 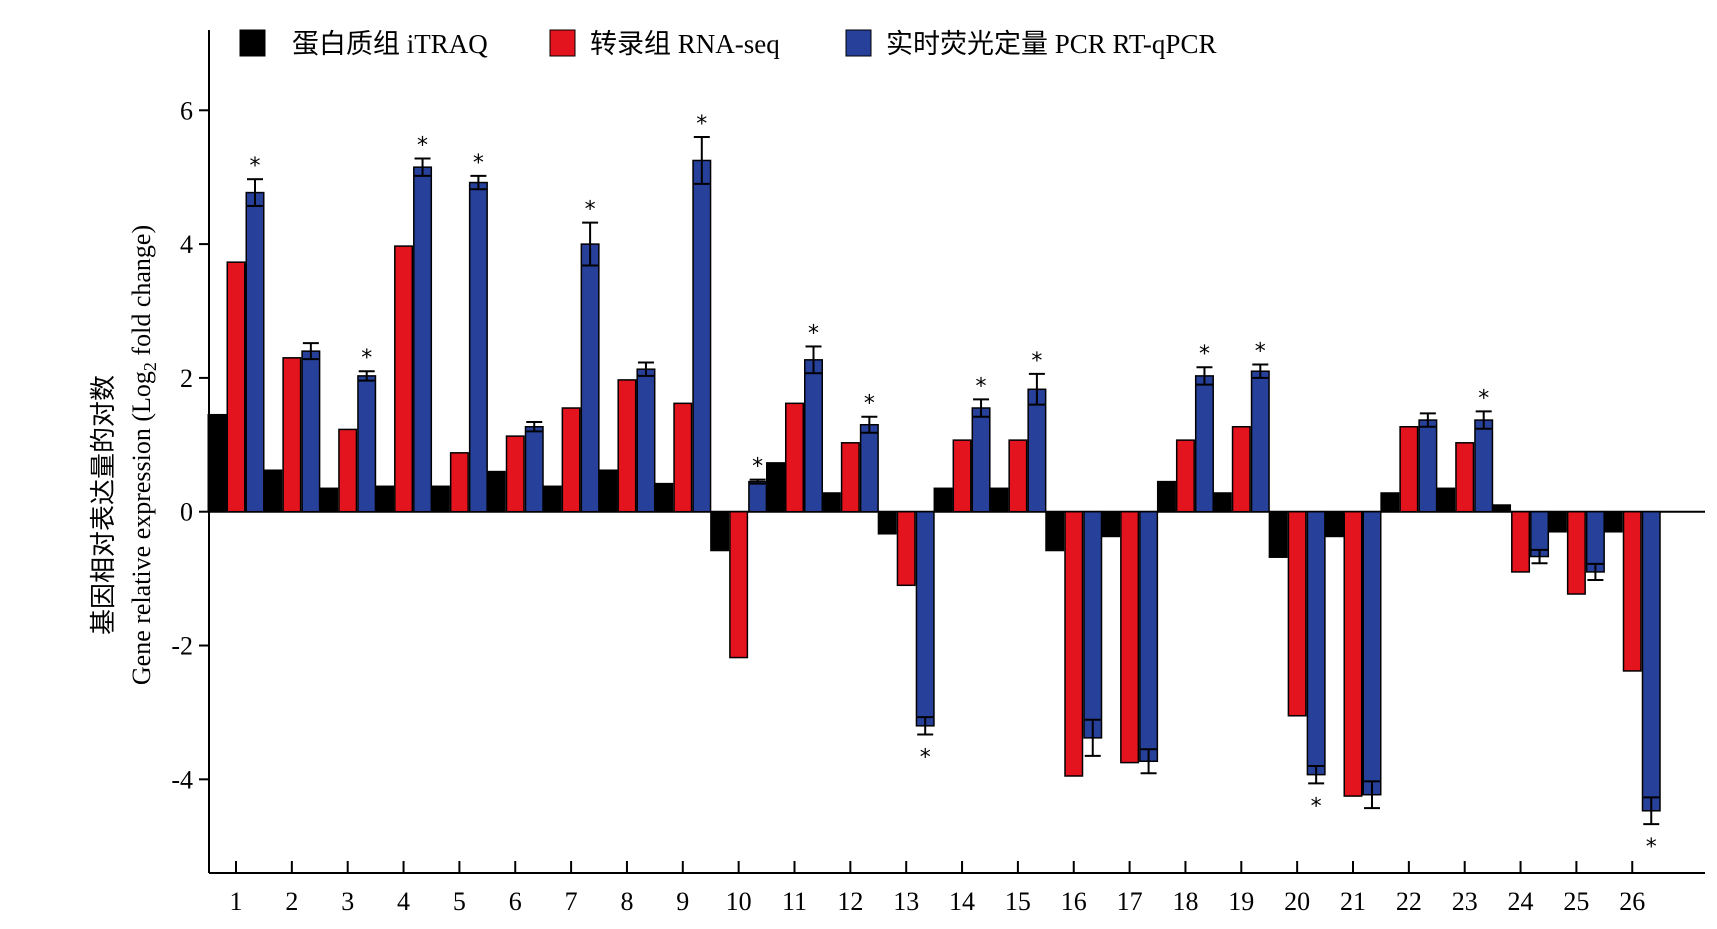 What do you see at coordinates (1018, 901) in the screenshot?
I see `x-tick-label: 15` at bounding box center [1018, 901].